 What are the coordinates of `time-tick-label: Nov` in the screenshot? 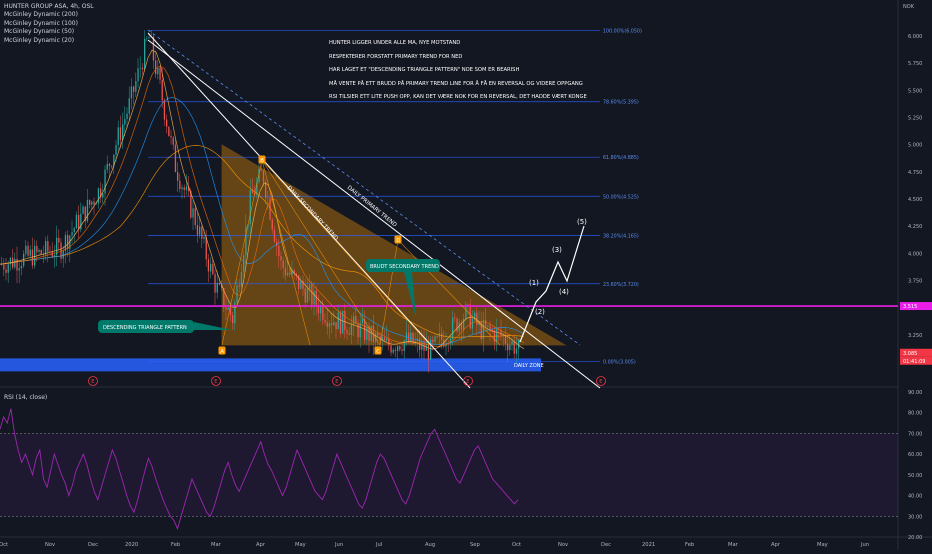 It's located at (50, 545).